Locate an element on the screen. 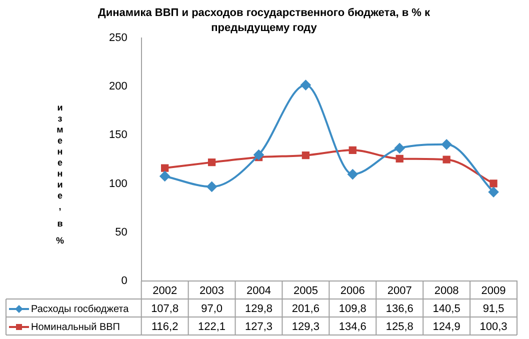 This screenshot has width=529, height=339. data-label: 125,8 is located at coordinates (400, 327).